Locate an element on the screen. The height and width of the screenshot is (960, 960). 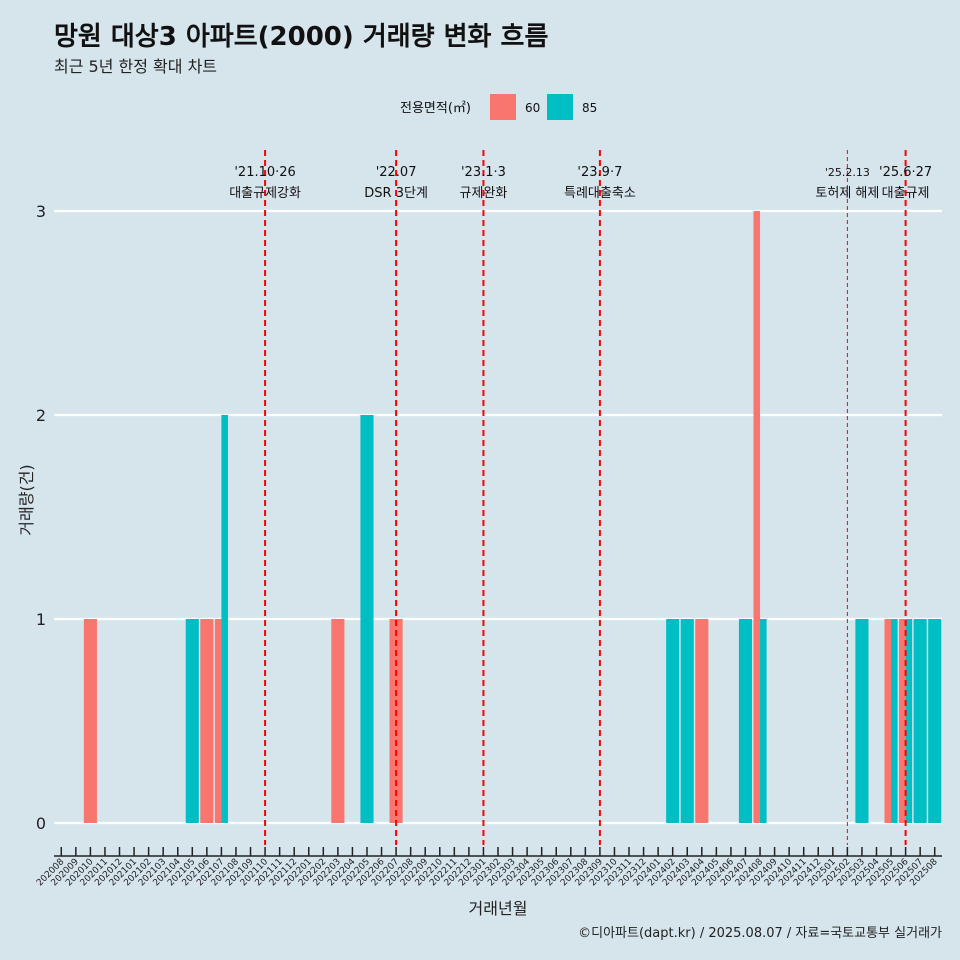
y-tick-label: 1 is located at coordinates (41, 619).